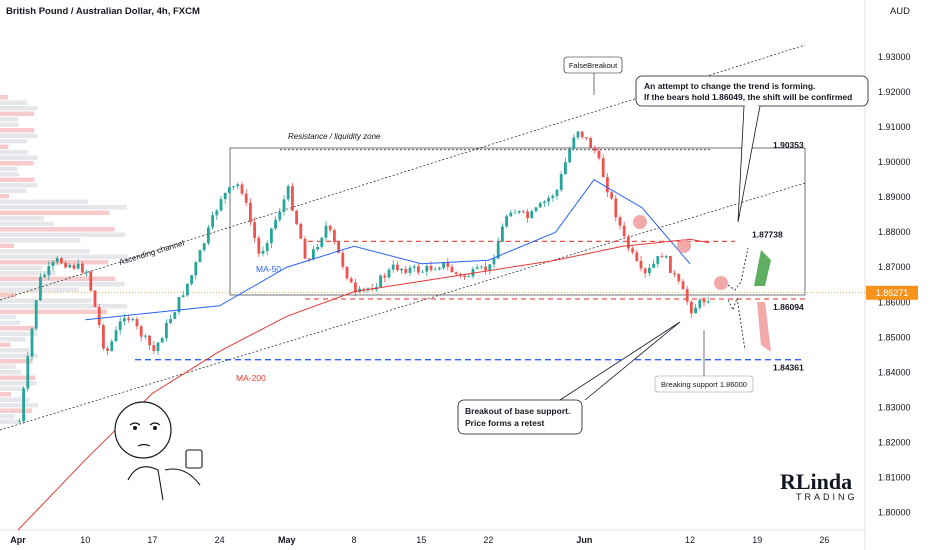  Describe the element at coordinates (894, 57) in the screenshot. I see `y-tick-label: 1.93000` at that location.